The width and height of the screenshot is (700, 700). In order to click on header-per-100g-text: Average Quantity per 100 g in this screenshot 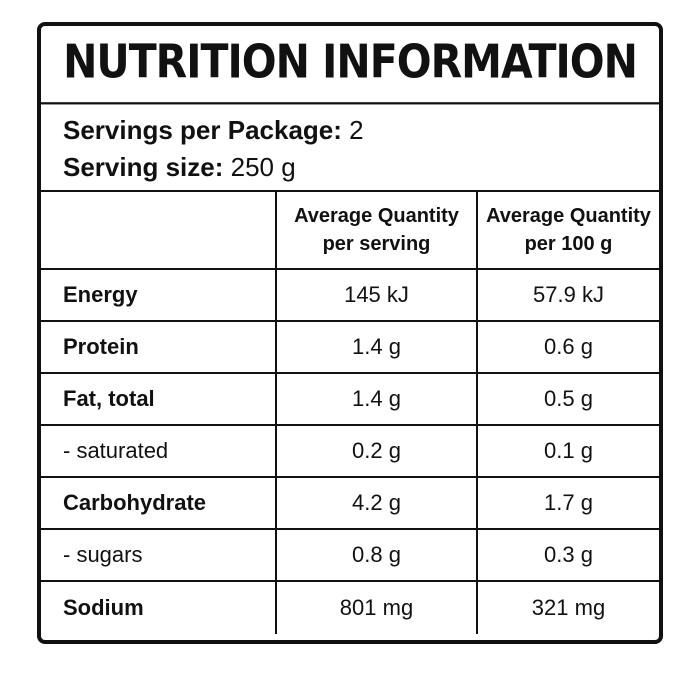, I will do `click(568, 230)`.